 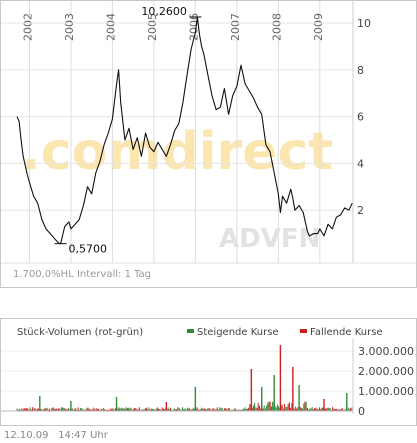 I want to click on volume-tick-0: 0, so click(x=361, y=411).